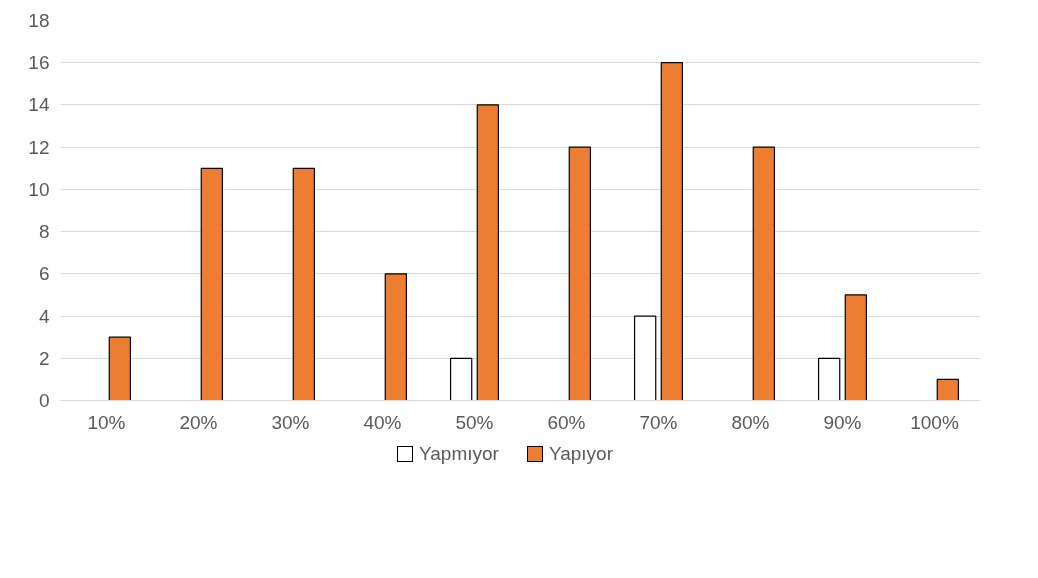 This screenshot has width=1038, height=578. I want to click on legend-label: Yapıyor, so click(580, 454).